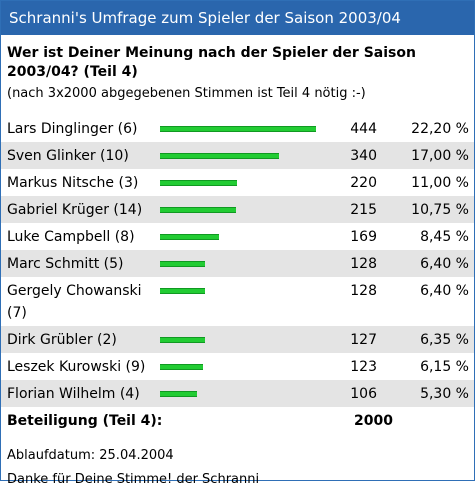 The height and width of the screenshot is (492, 475). I want to click on total-value: 2000, so click(373, 421).